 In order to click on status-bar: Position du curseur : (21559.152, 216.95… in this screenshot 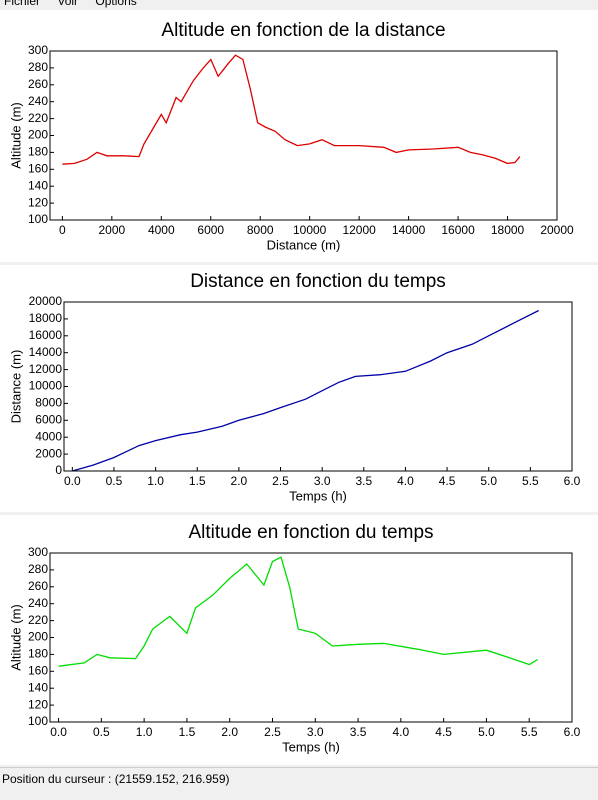, I will do `click(299, 778)`.